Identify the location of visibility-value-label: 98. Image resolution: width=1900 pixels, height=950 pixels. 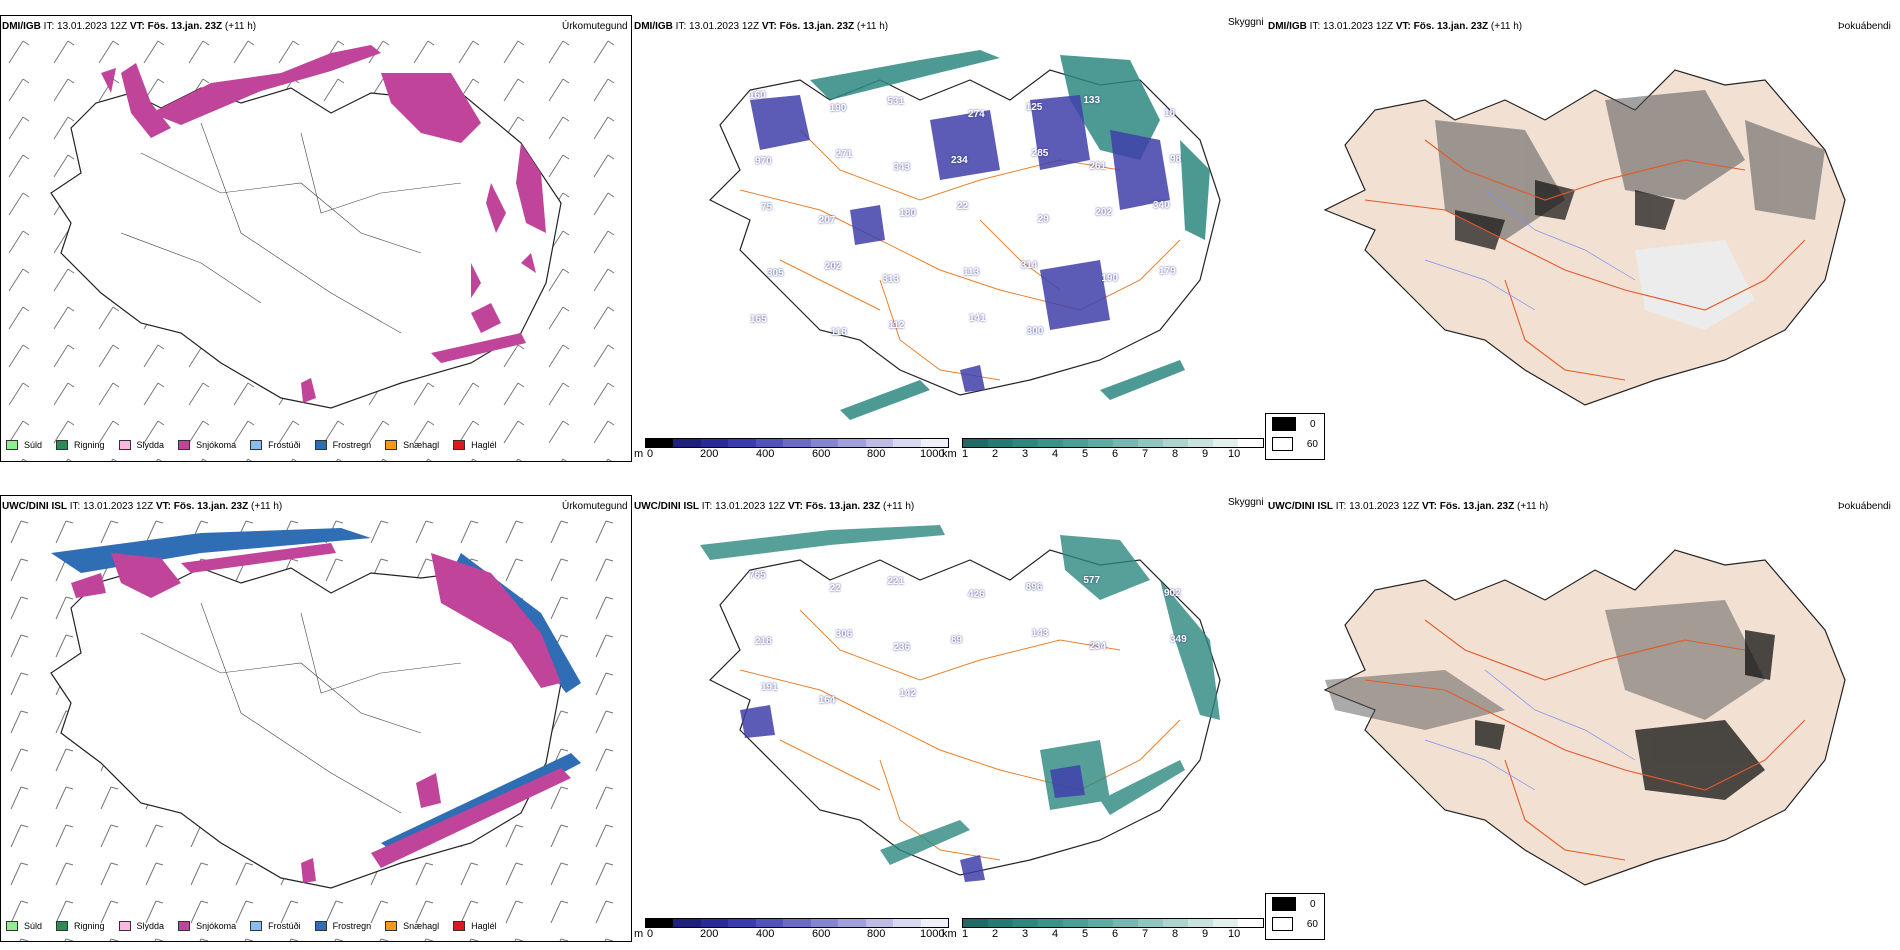
(1176, 159).